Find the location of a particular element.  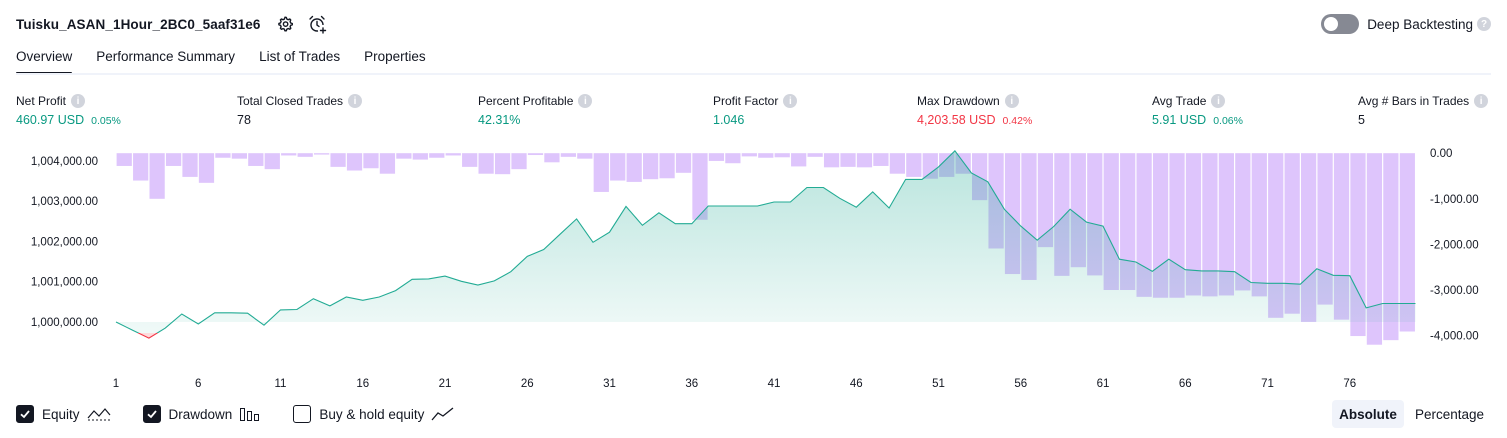

tabs-divider is located at coordinates (753, 74).